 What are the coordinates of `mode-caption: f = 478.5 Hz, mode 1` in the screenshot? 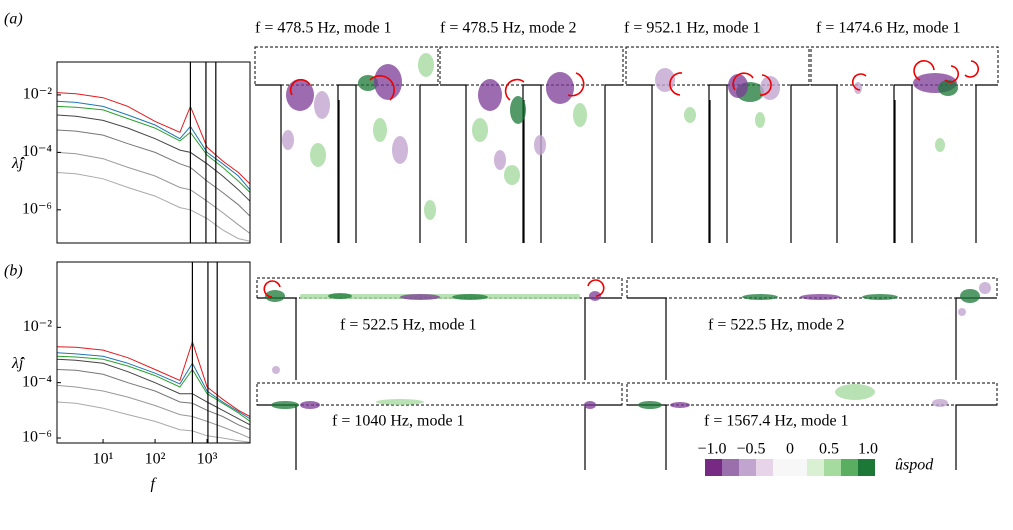 It's located at (323, 28).